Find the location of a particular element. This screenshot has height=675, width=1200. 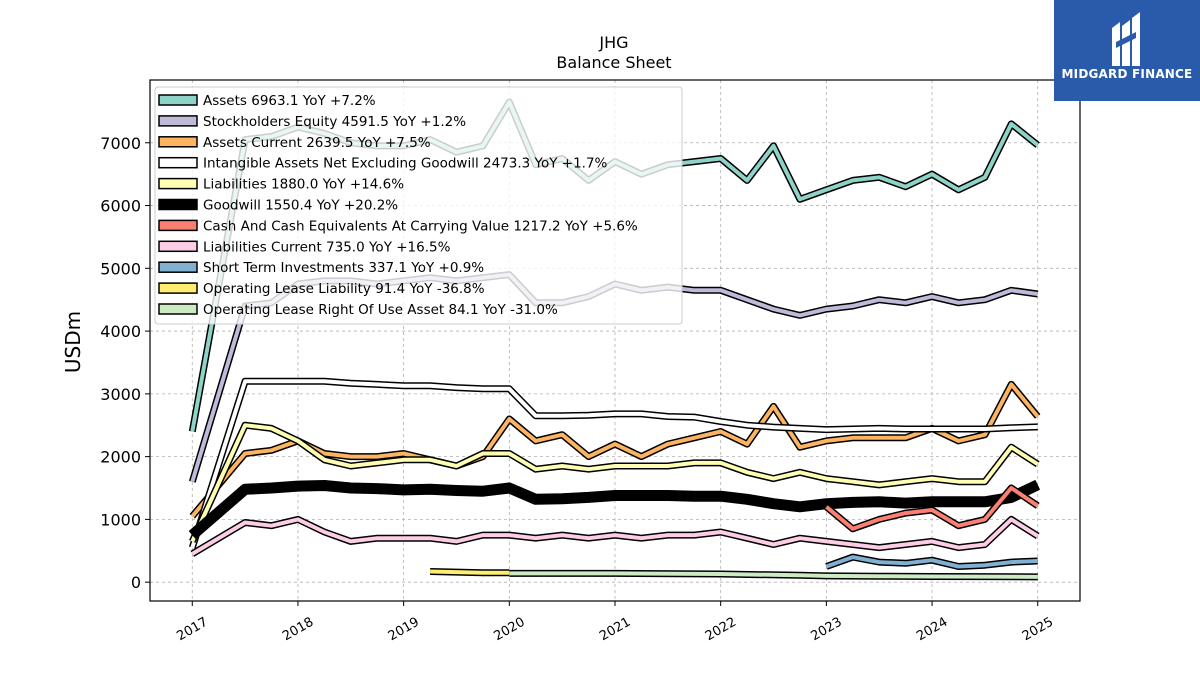

y-tick-label: 2000 is located at coordinates (120, 457).